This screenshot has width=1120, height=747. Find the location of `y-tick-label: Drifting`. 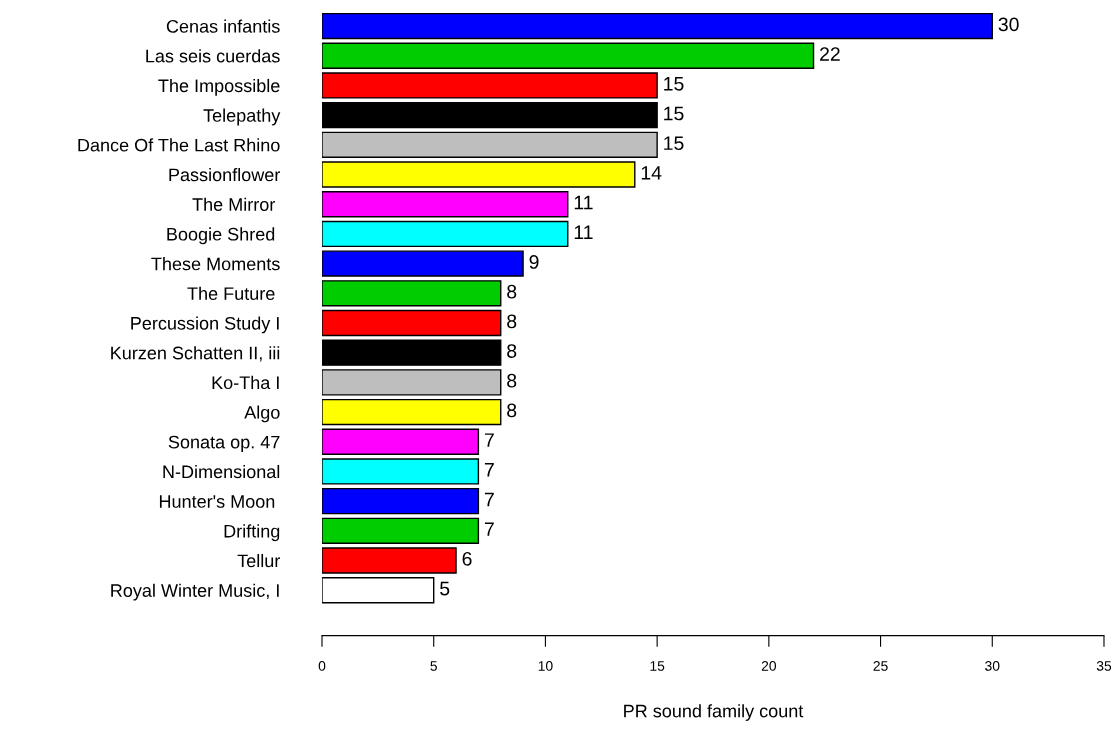

y-tick-label: Drifting is located at coordinates (252, 533).